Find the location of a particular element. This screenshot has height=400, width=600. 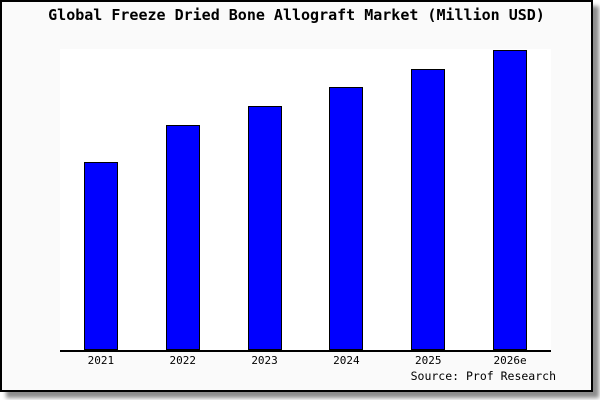

bar-2022 is located at coordinates (182, 237).